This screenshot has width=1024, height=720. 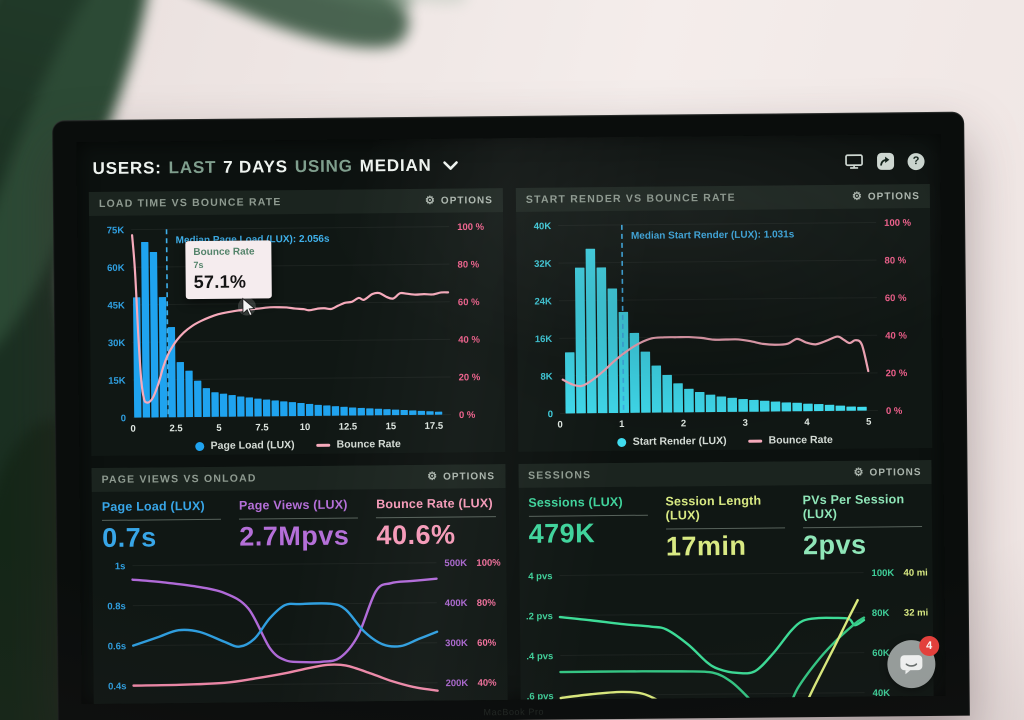 I want to click on title-7days: 7 DAYS, so click(x=255, y=167).